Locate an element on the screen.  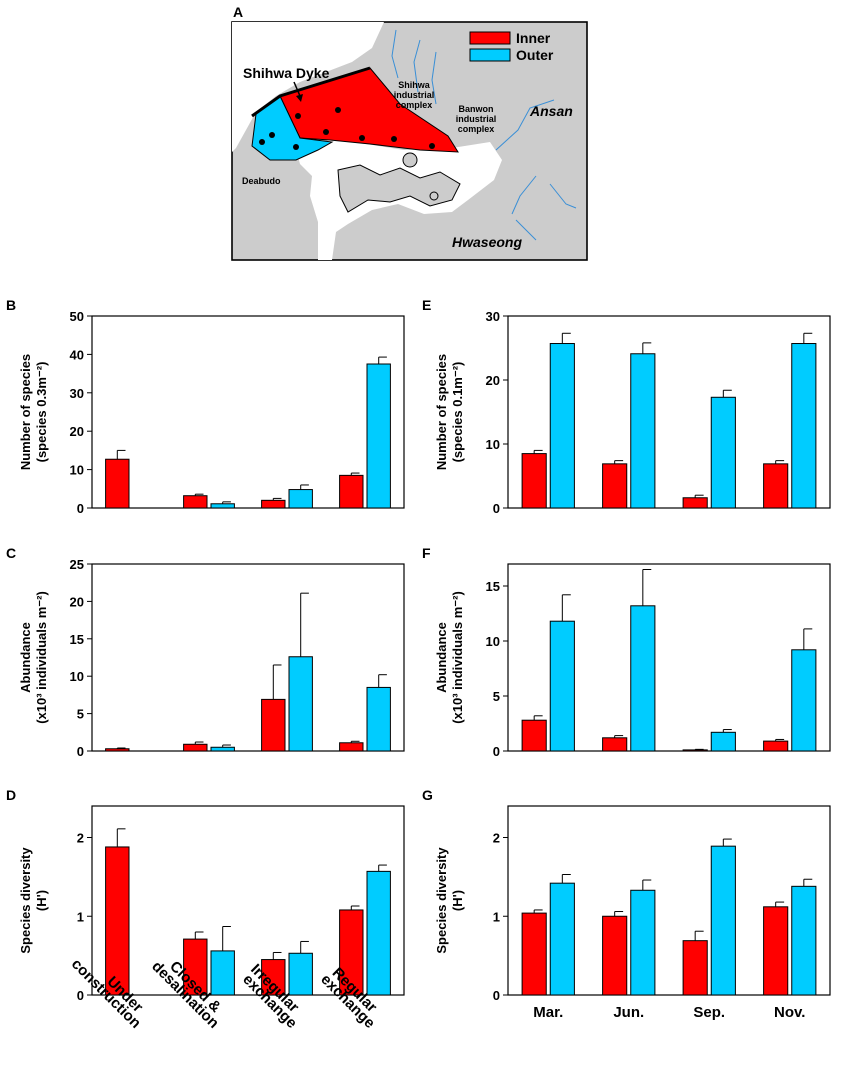
map-river is located at coordinates (414, 67).